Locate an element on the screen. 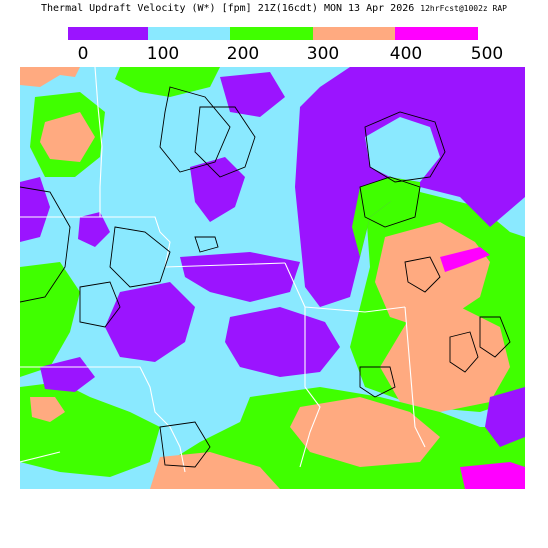 This screenshot has height=548, width=548. low-patch-west-small is located at coordinates (94, 229).